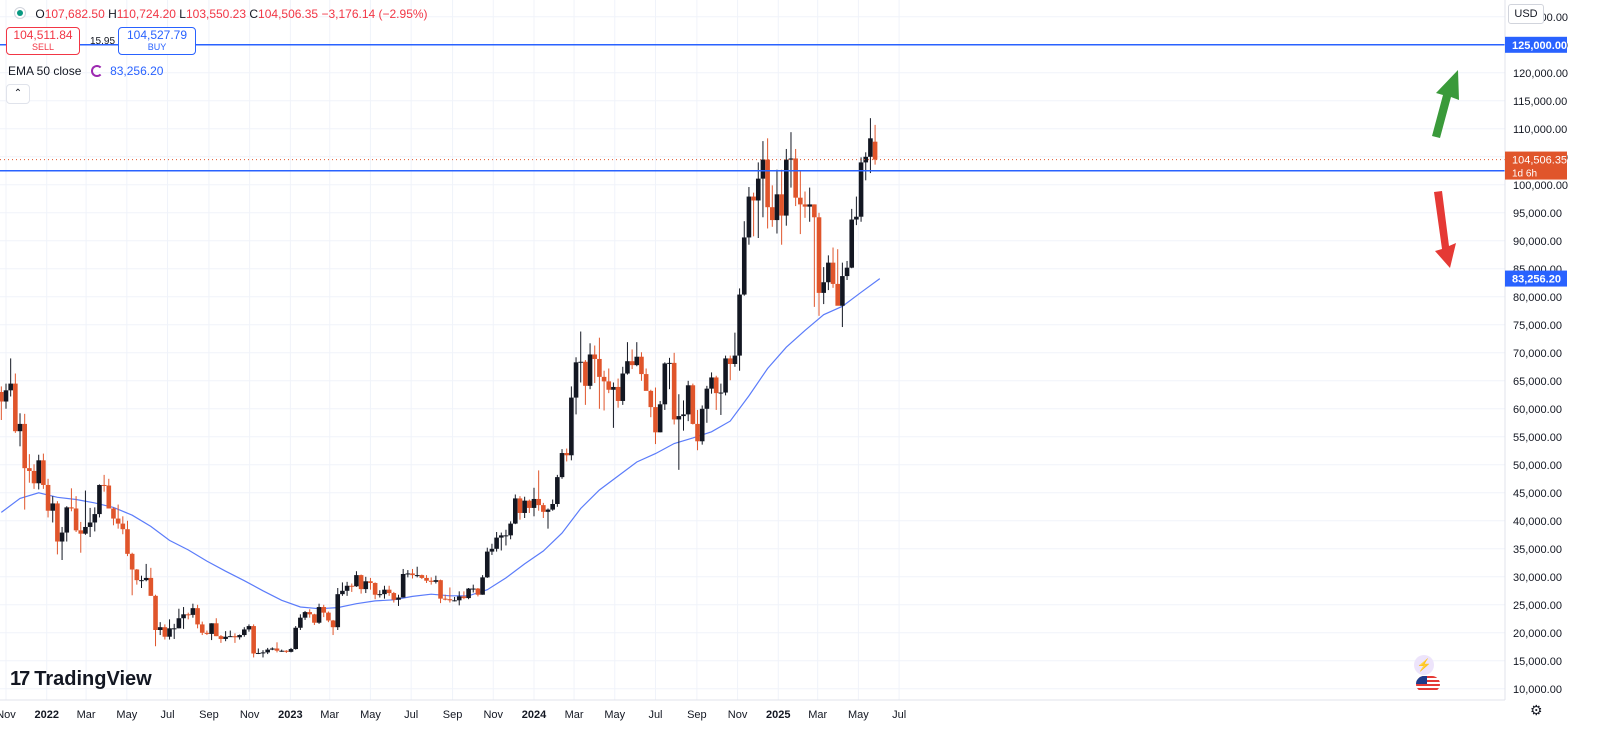 This screenshot has width=1600, height=734. Describe the element at coordinates (778, 715) in the screenshot. I see `x-tick-label: 2025` at that location.